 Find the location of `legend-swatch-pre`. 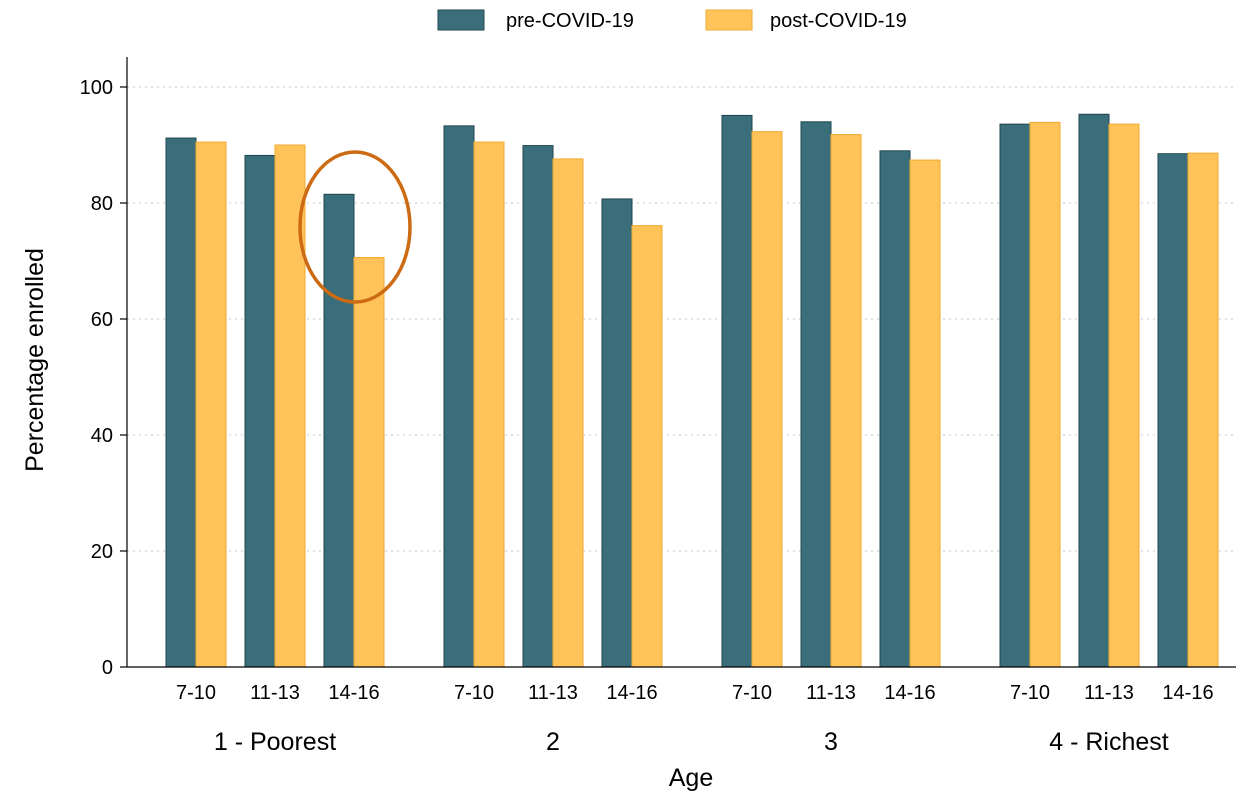

legend-swatch-pre is located at coordinates (461, 20).